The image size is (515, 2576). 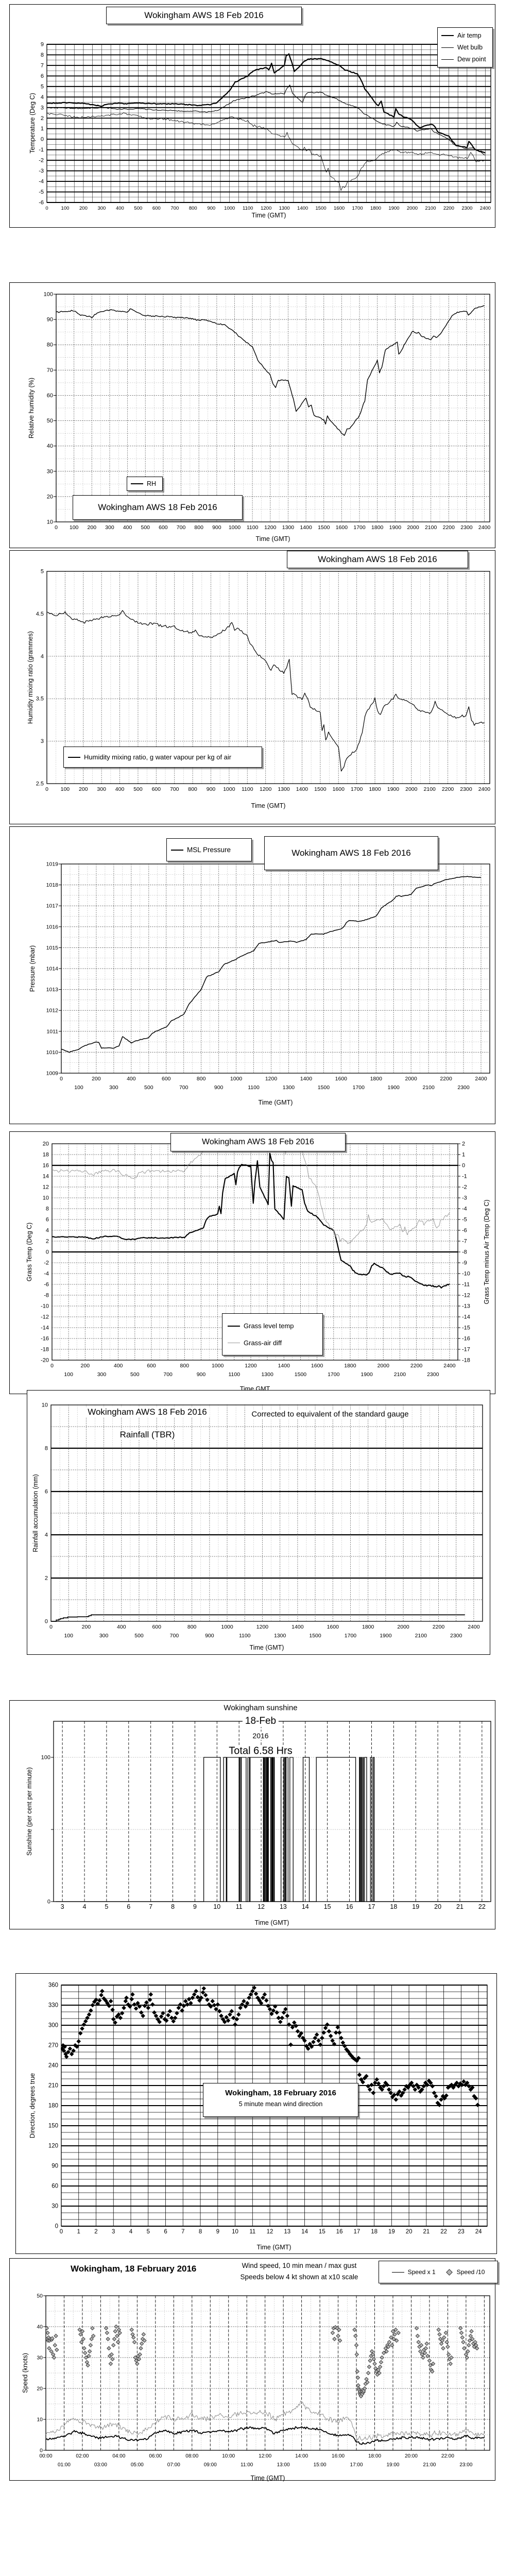 I want to click on svg-text: 17, so click(x=356, y=2232).